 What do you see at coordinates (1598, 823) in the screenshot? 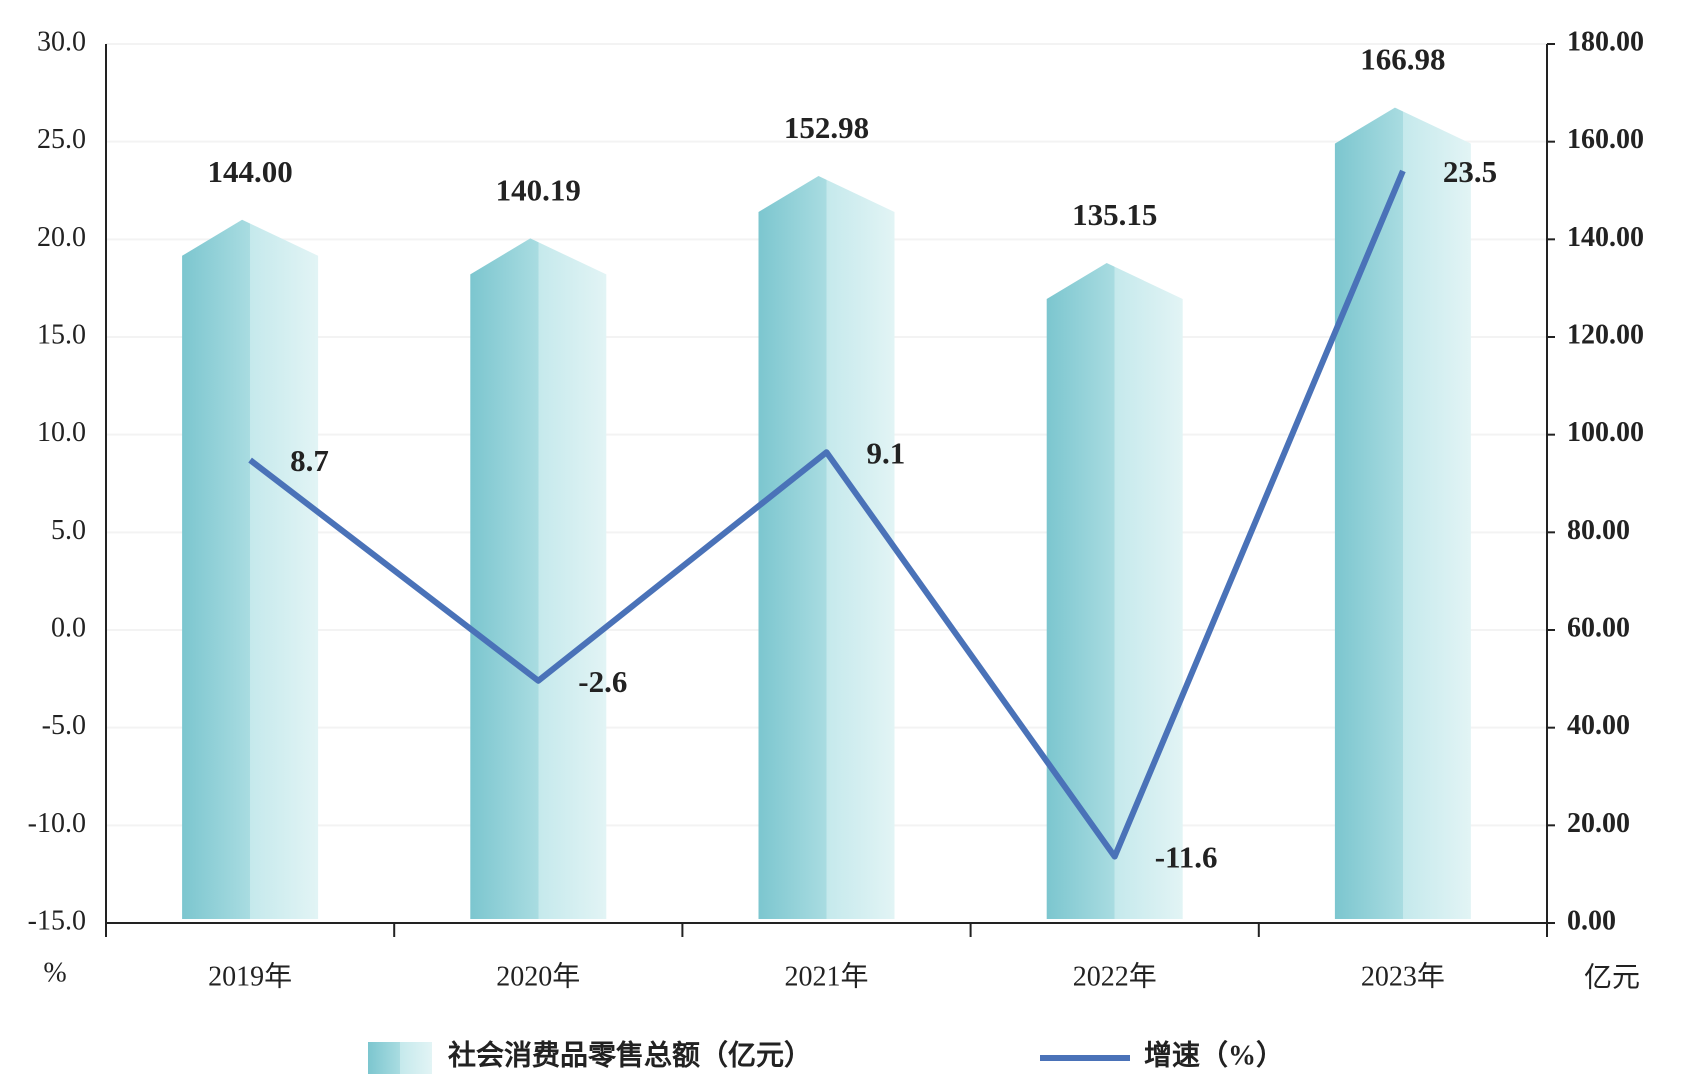
I see `y2-tick-label: 20.00` at bounding box center [1598, 823].